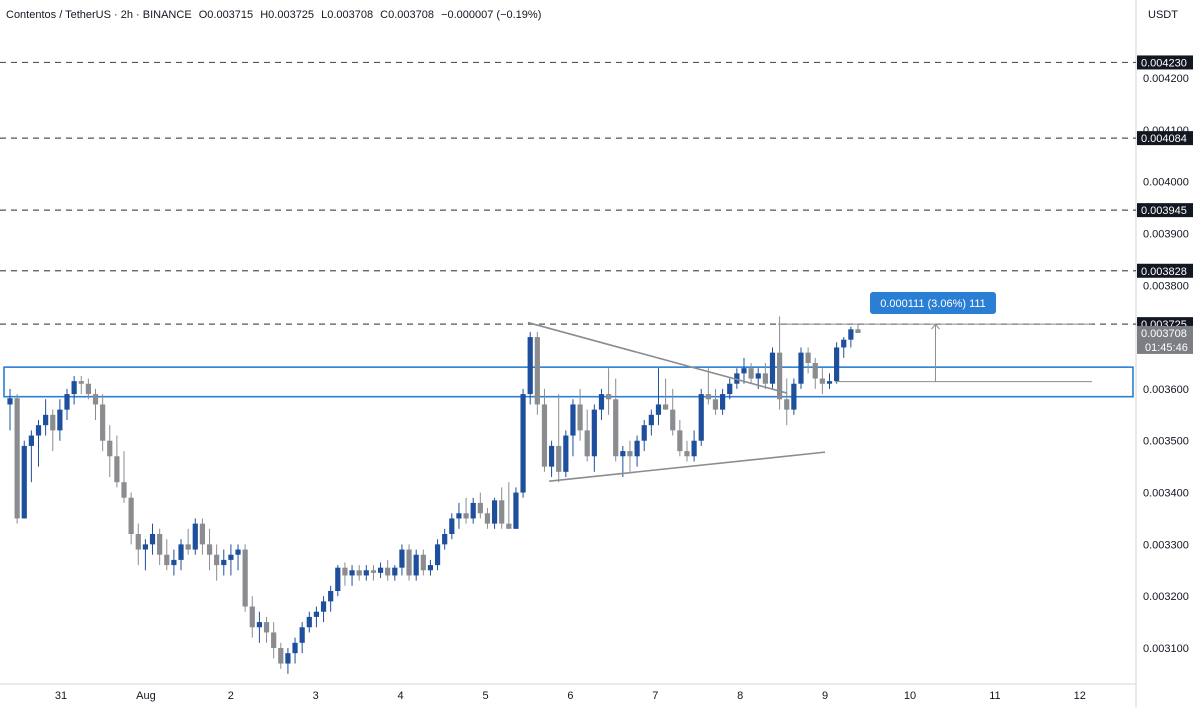 The width and height of the screenshot is (1200, 708). I want to click on measure-label-box, so click(933, 303).